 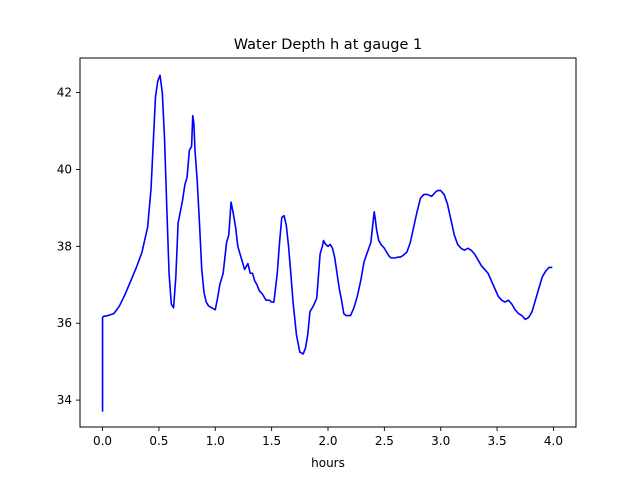 What do you see at coordinates (64, 169) in the screenshot?
I see `y-tick-label: 40` at bounding box center [64, 169].